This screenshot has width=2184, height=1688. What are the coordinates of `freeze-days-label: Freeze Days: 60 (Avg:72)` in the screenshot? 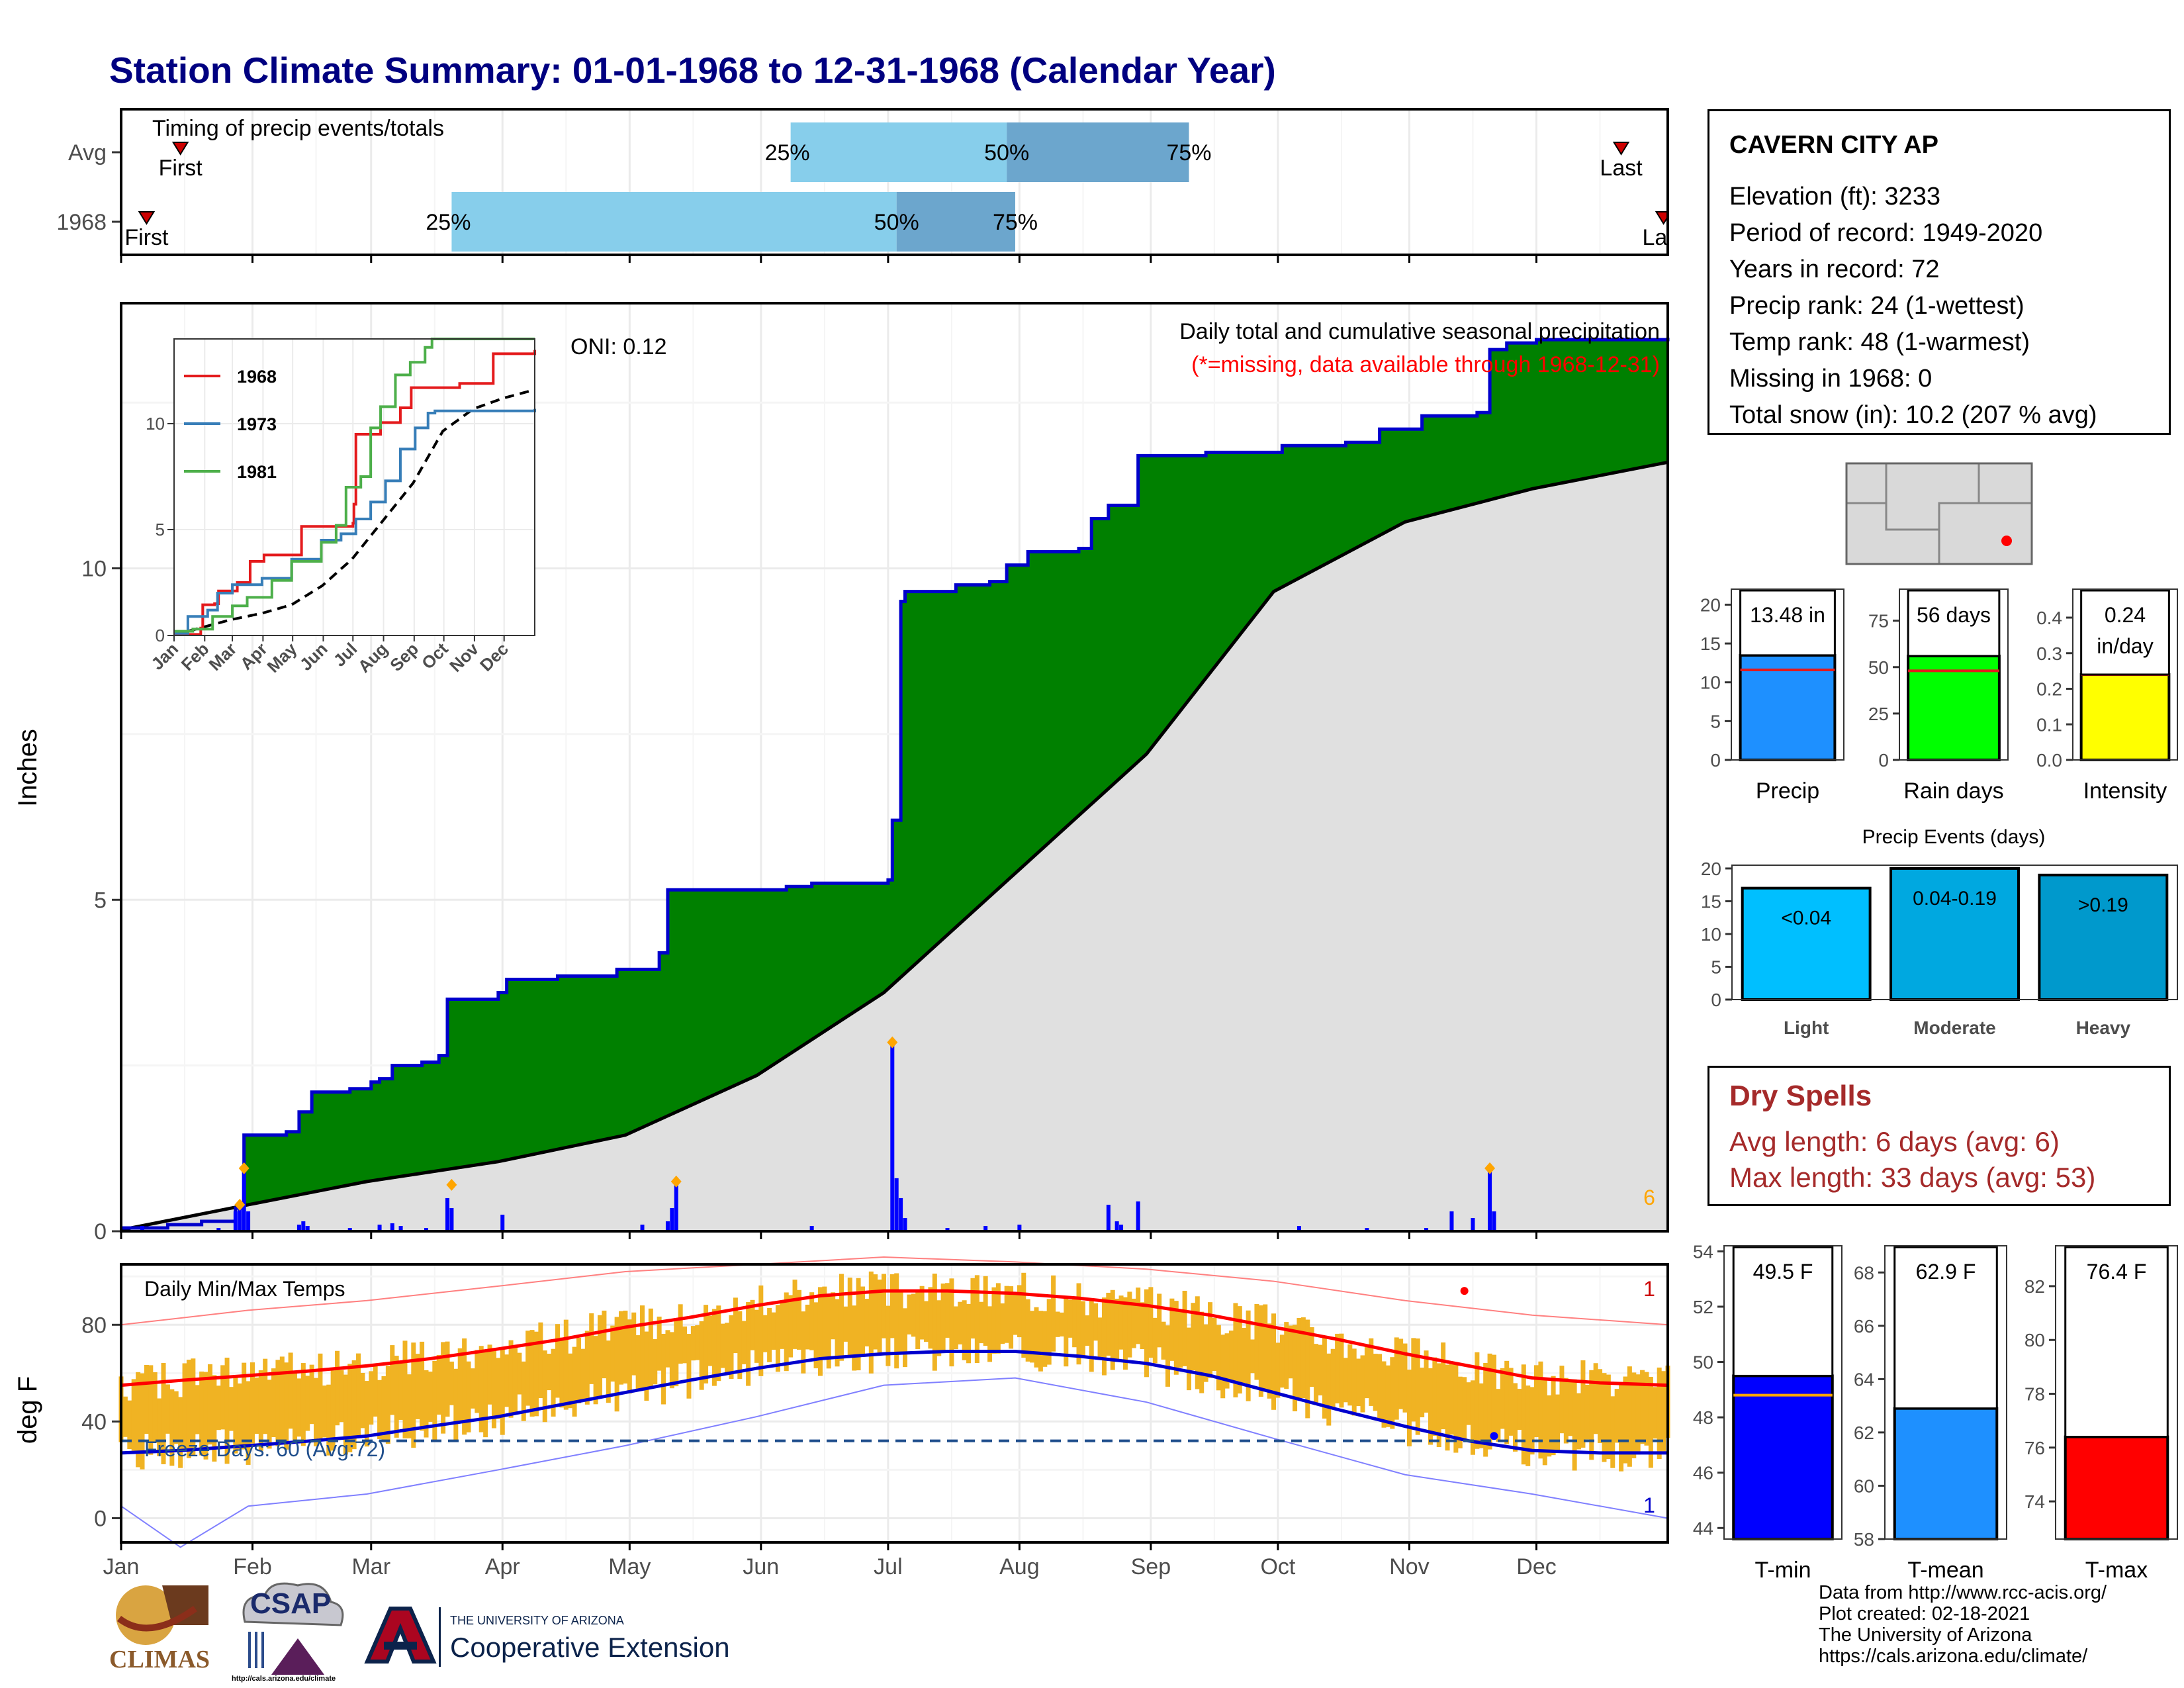 It's located at (264, 1449).